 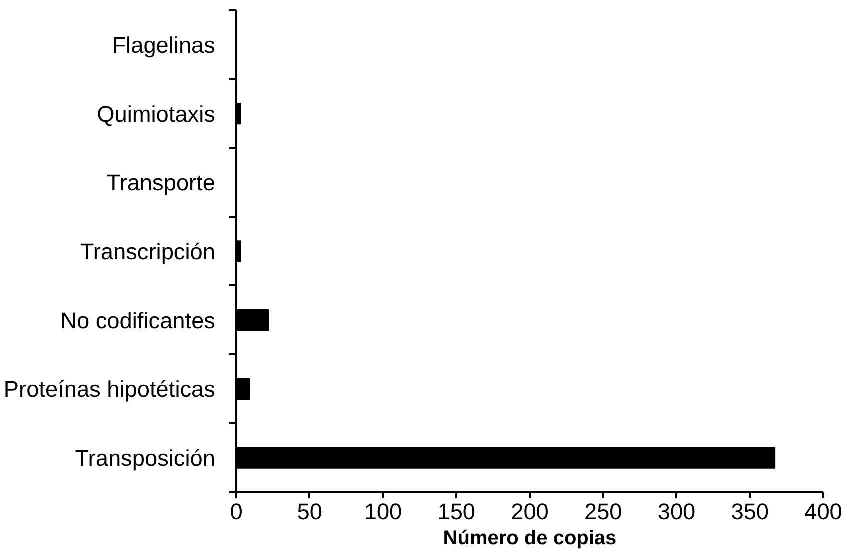 I want to click on x-tick-label: 250, so click(x=603, y=511).